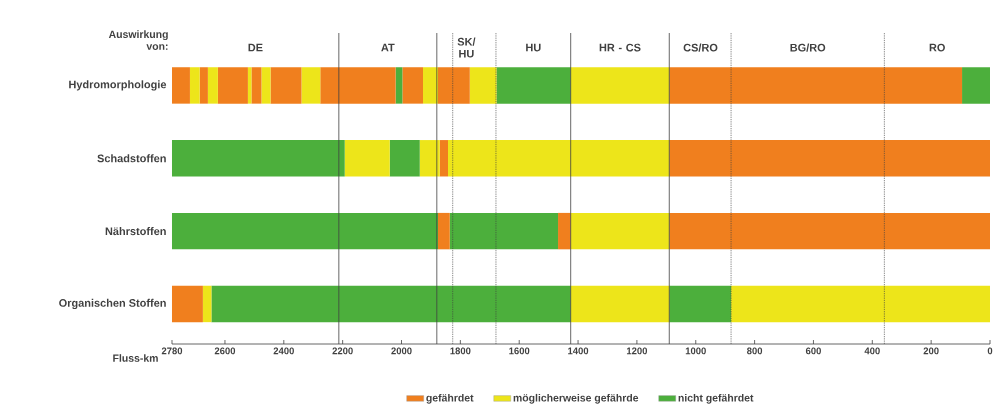 The image size is (1001, 411). I want to click on x-tick-label: 800, so click(755, 351).